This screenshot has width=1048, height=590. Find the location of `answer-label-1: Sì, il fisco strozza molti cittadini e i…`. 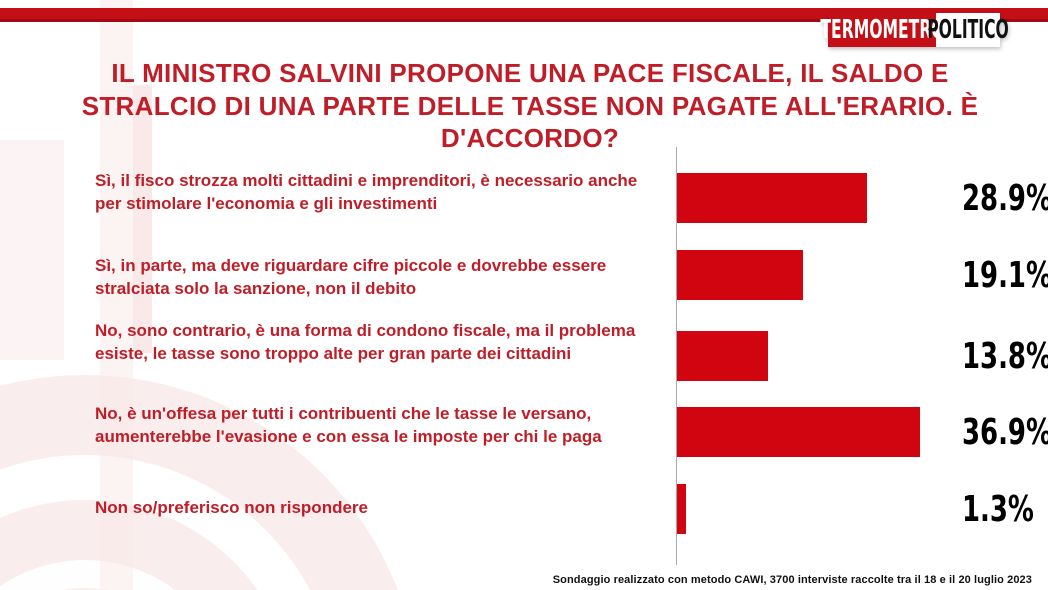

answer-label-1: Sì, il fisco strozza molti cittadini e i… is located at coordinates (366, 192).